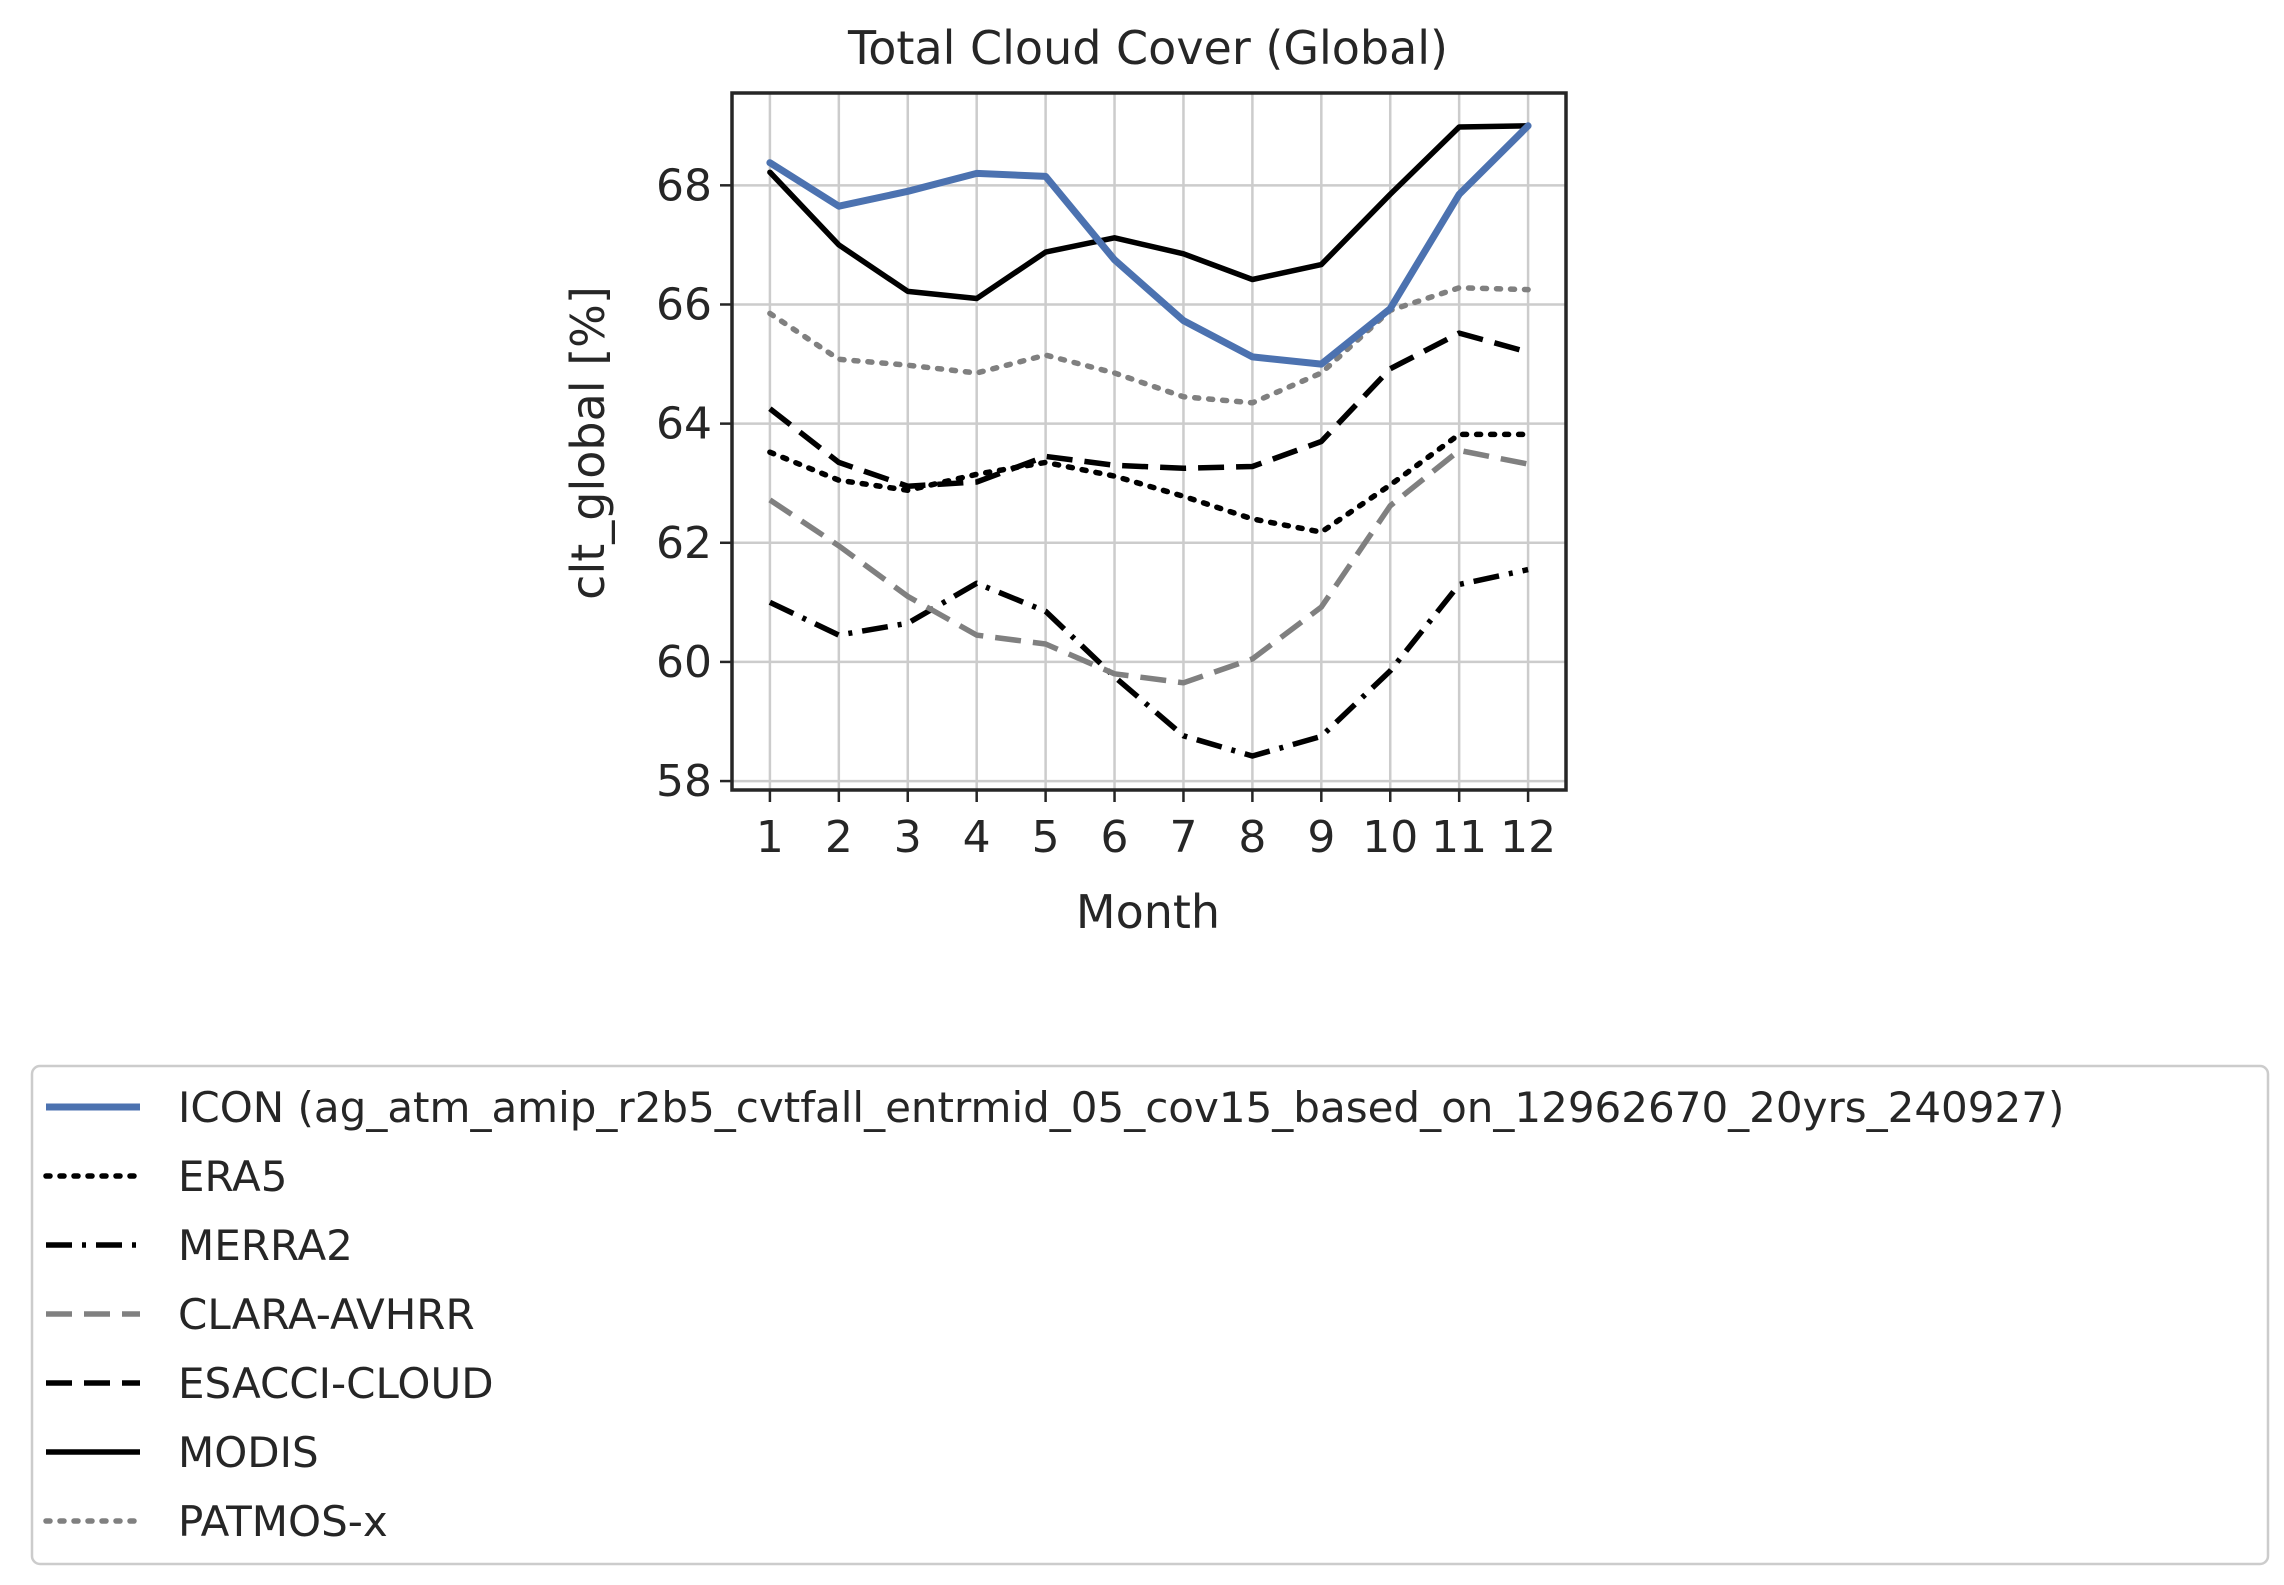 Image resolution: width=2284 pixels, height=1585 pixels. I want to click on chart-title: Total Cloud Cover (Global), so click(1147, 48).